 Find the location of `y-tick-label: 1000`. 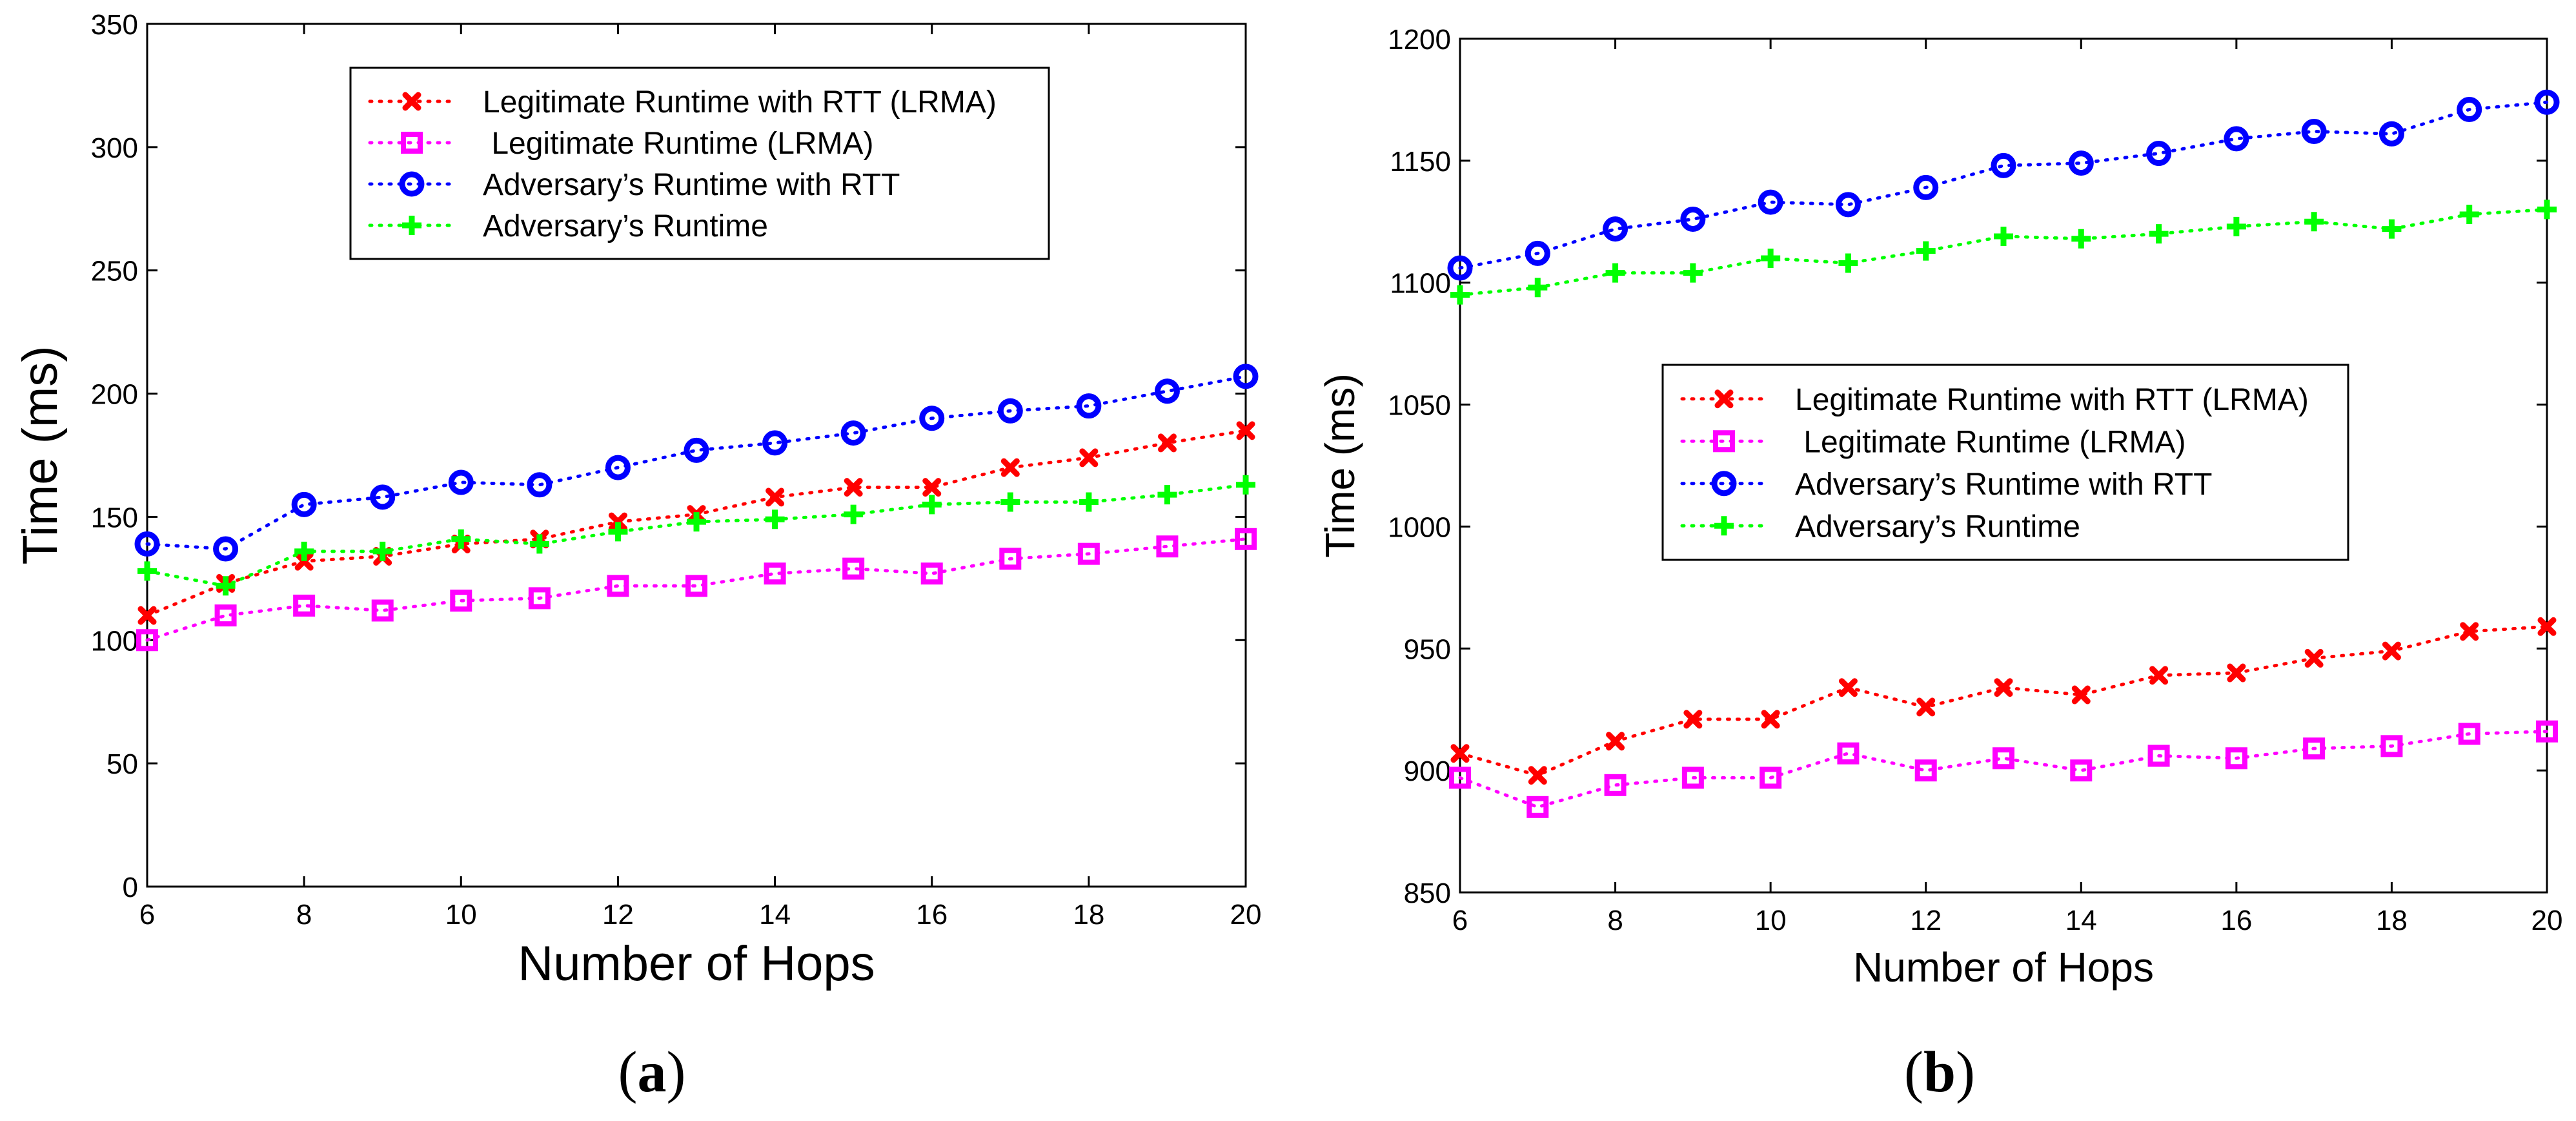

y-tick-label: 1000 is located at coordinates (1419, 527).